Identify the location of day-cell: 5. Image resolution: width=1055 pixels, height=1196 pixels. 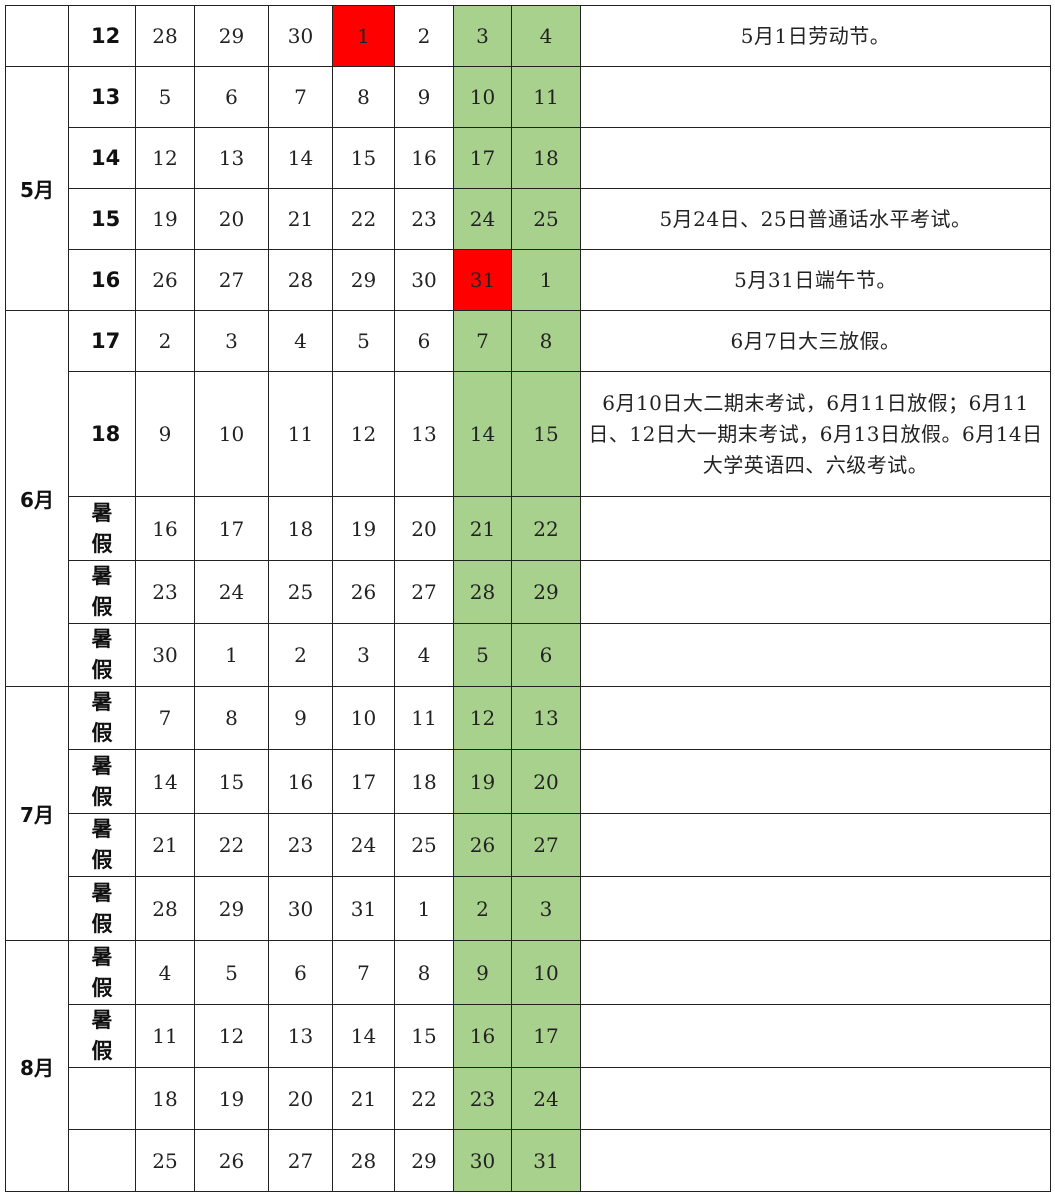
(231, 972).